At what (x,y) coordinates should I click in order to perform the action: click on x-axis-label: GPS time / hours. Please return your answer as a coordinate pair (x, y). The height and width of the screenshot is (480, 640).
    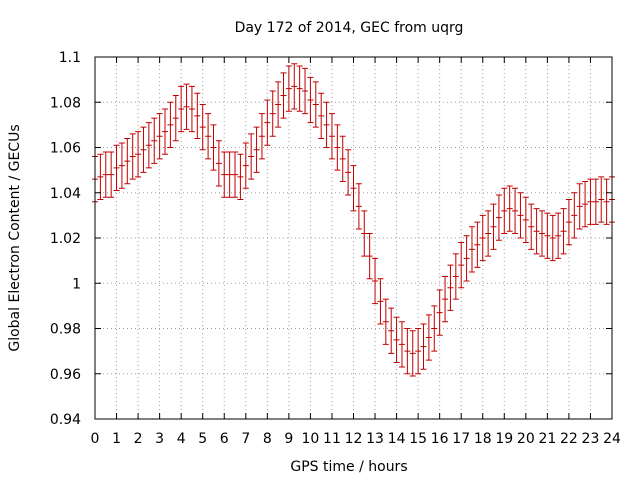
    Looking at the image, I should click on (348, 467).